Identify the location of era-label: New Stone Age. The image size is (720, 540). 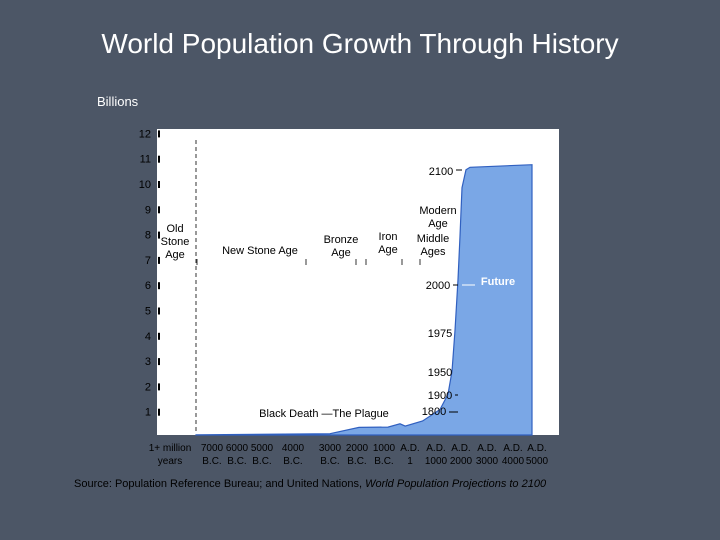
(260, 251).